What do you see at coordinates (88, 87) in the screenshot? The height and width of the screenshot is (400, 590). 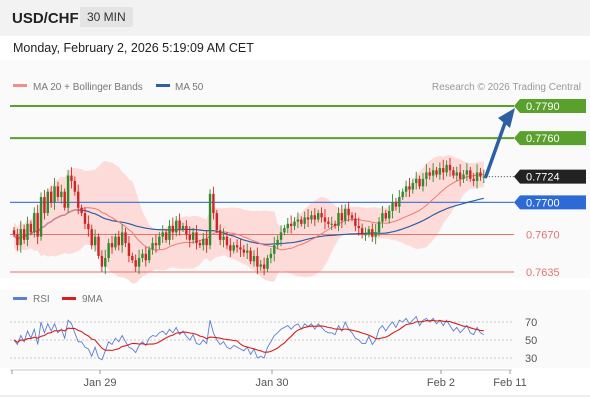 I see `legend-label-ma20: MA 20 + Bollinger Bands` at bounding box center [88, 87].